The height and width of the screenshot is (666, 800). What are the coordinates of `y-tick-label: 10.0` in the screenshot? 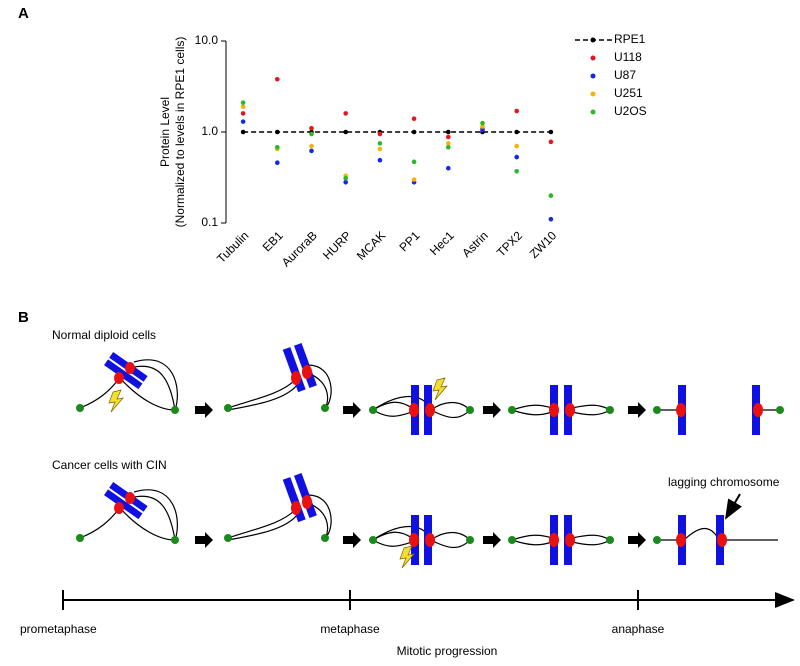 It's located at (207, 40).